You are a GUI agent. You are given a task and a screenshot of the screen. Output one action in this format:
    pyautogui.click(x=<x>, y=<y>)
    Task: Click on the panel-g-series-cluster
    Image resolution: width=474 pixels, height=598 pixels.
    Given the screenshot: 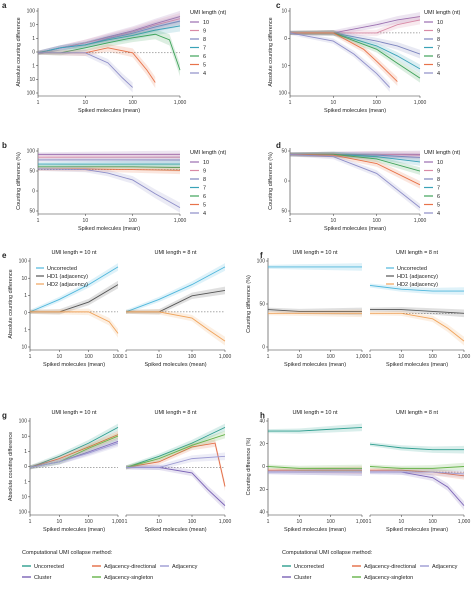 What is the action you would take?
    pyautogui.click(x=176, y=486)
    